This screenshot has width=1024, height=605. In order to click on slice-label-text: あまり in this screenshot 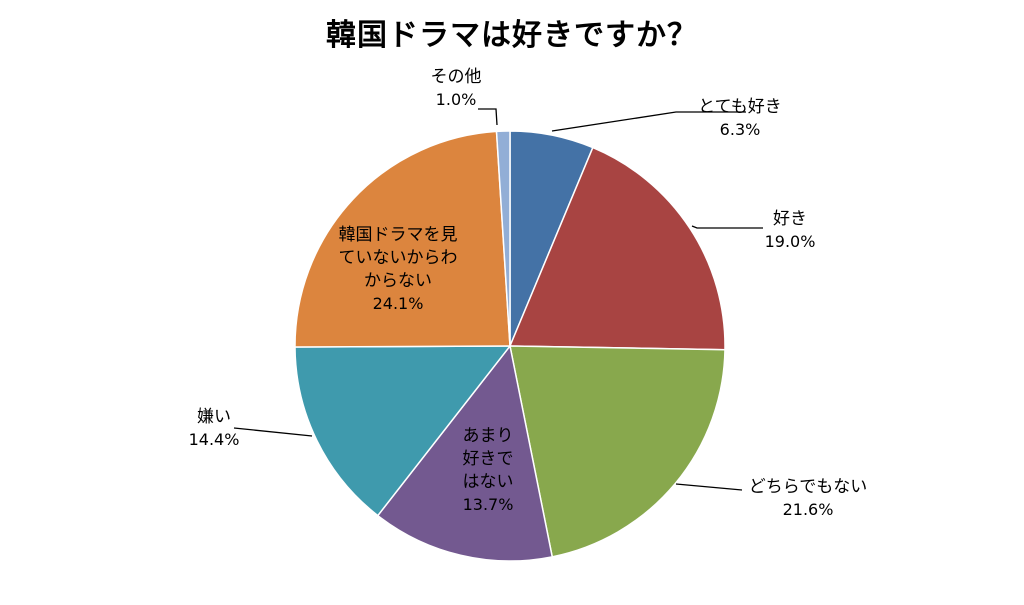, I will do `click(488, 436)`.